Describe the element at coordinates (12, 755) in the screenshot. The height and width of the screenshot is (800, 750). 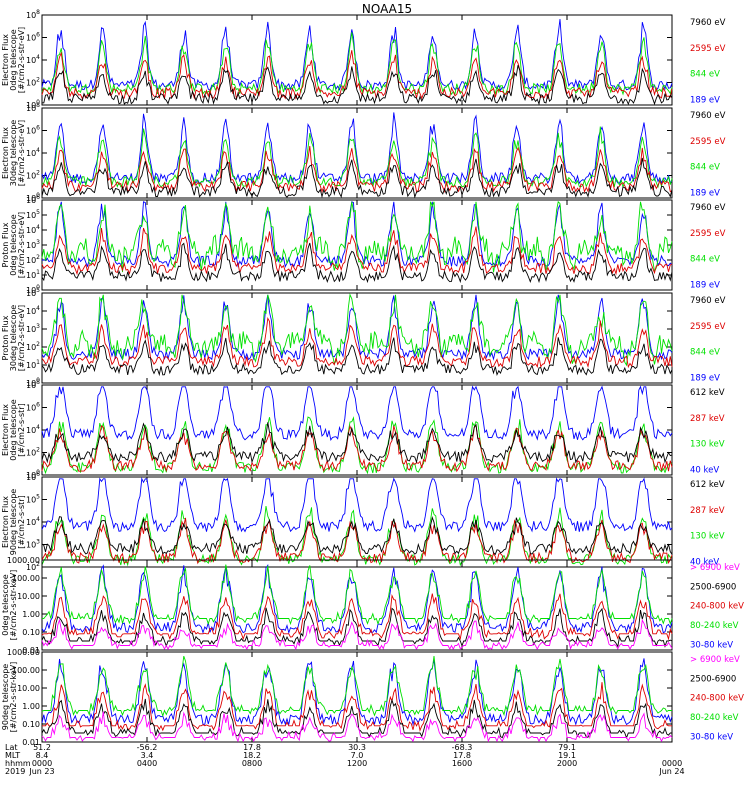
I see `x-axis-row-label: MLT` at that location.